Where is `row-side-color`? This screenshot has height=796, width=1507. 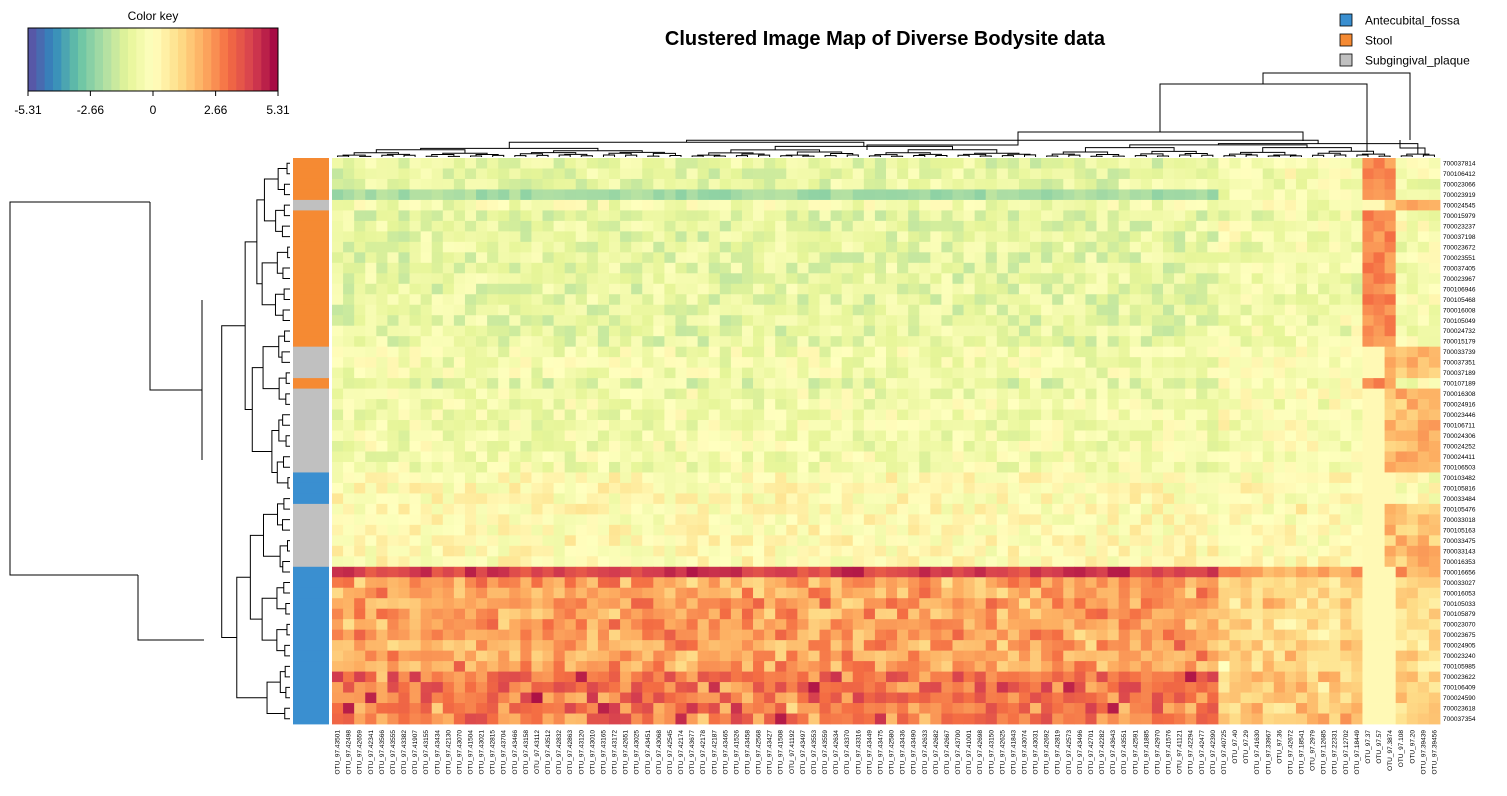
row-side-color is located at coordinates (311, 562).